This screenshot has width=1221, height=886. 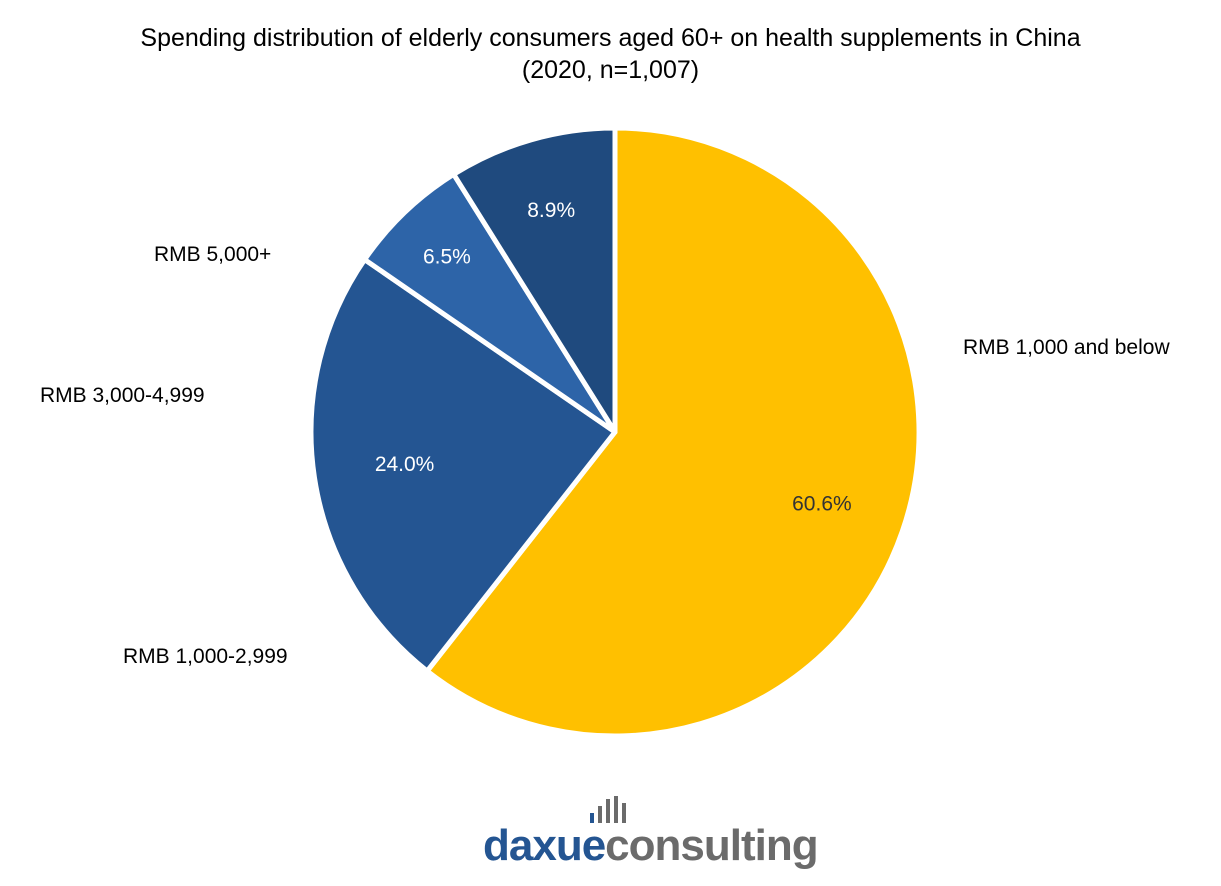 I want to click on slice-category-label: RMB 1,000-2,999, so click(x=205, y=656).